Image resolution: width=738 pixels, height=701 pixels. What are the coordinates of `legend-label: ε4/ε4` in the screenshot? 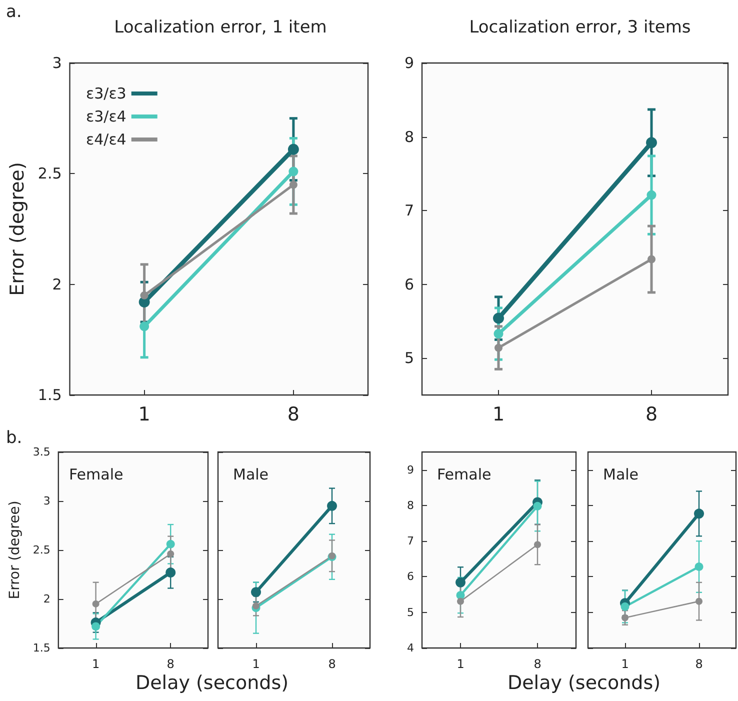 It's located at (106, 139).